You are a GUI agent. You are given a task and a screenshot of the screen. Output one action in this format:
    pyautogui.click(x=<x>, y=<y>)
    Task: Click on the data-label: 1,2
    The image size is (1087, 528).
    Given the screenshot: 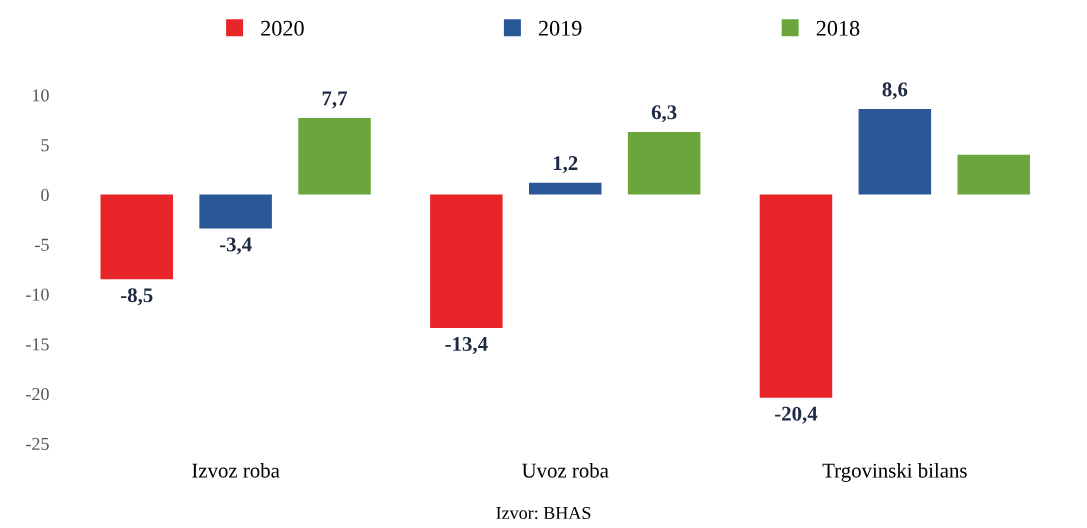 What is the action you would take?
    pyautogui.click(x=565, y=165)
    